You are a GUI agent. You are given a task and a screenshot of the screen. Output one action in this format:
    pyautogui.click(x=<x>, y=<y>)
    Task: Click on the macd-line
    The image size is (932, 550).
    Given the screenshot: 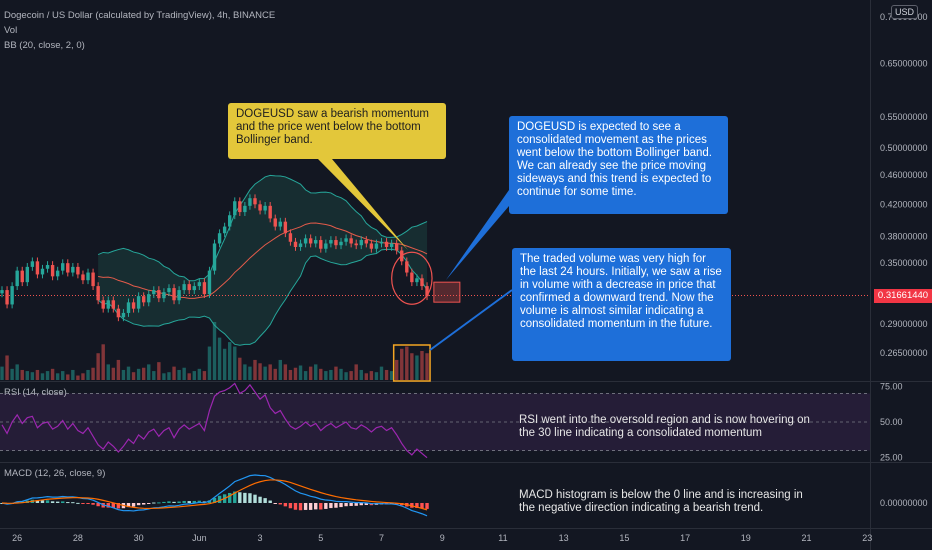 What is the action you would take?
    pyautogui.click(x=214, y=495)
    